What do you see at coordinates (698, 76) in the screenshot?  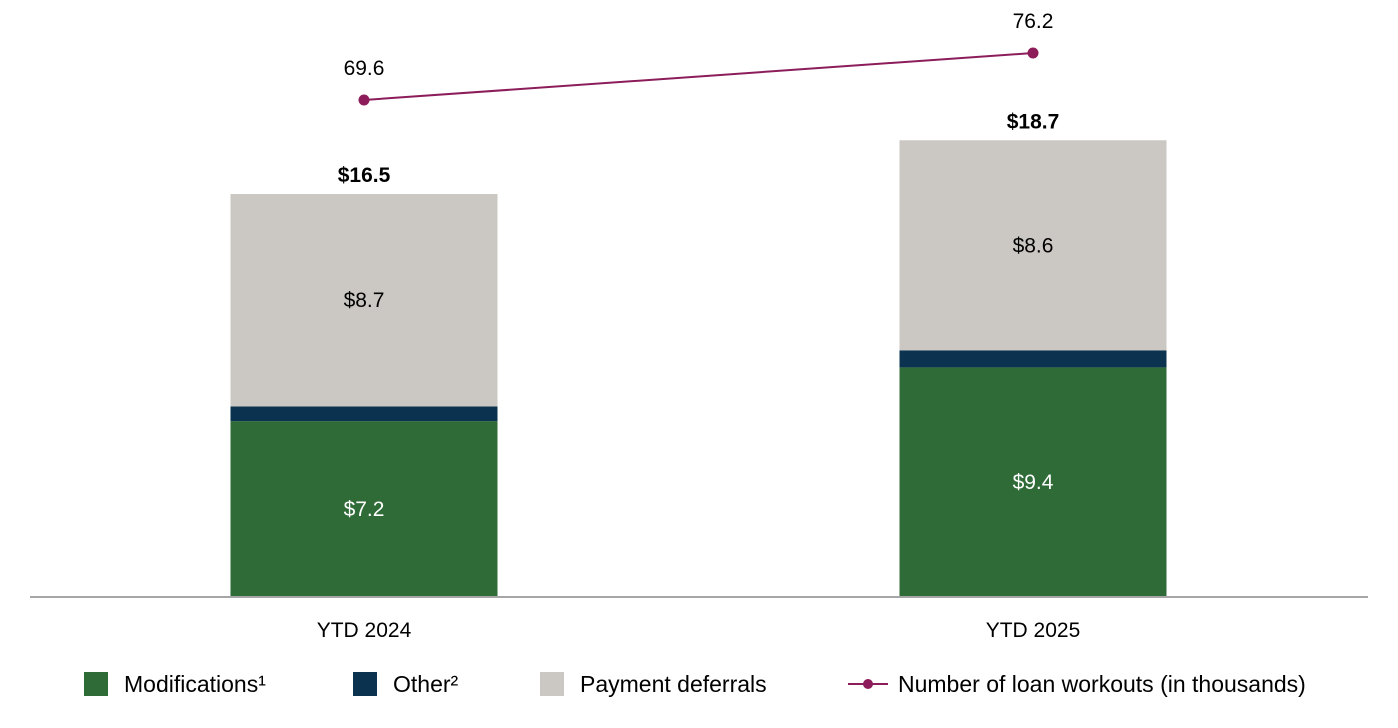 I see `workouts-line` at bounding box center [698, 76].